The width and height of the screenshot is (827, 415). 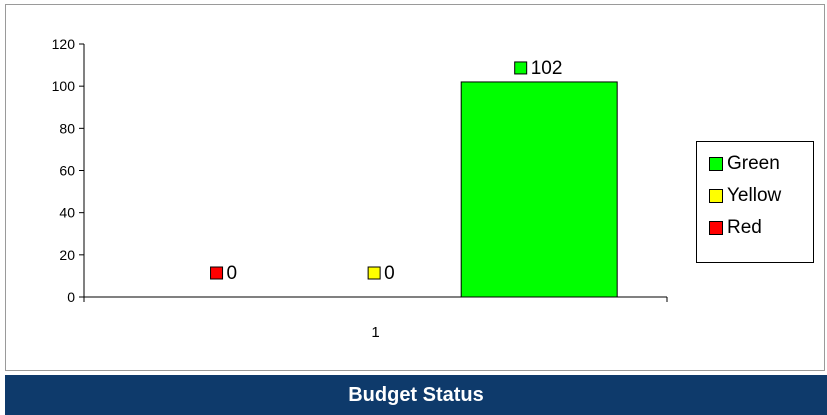 What do you see at coordinates (716, 164) in the screenshot?
I see `legend-swatch-green` at bounding box center [716, 164].